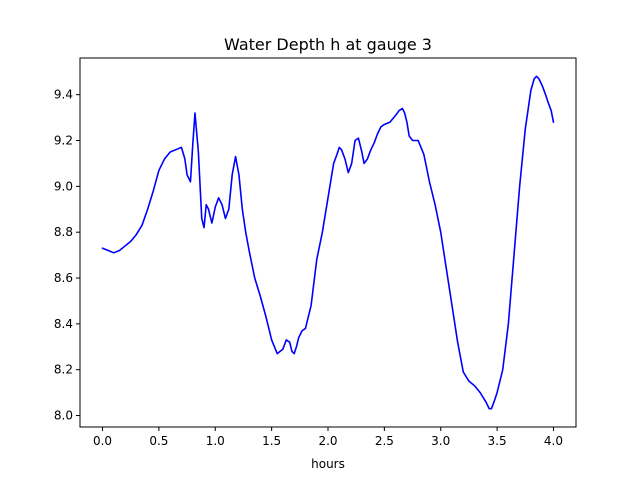 Image resolution: width=640 pixels, height=480 pixels. I want to click on x-tick-label: 4.0, so click(553, 441).